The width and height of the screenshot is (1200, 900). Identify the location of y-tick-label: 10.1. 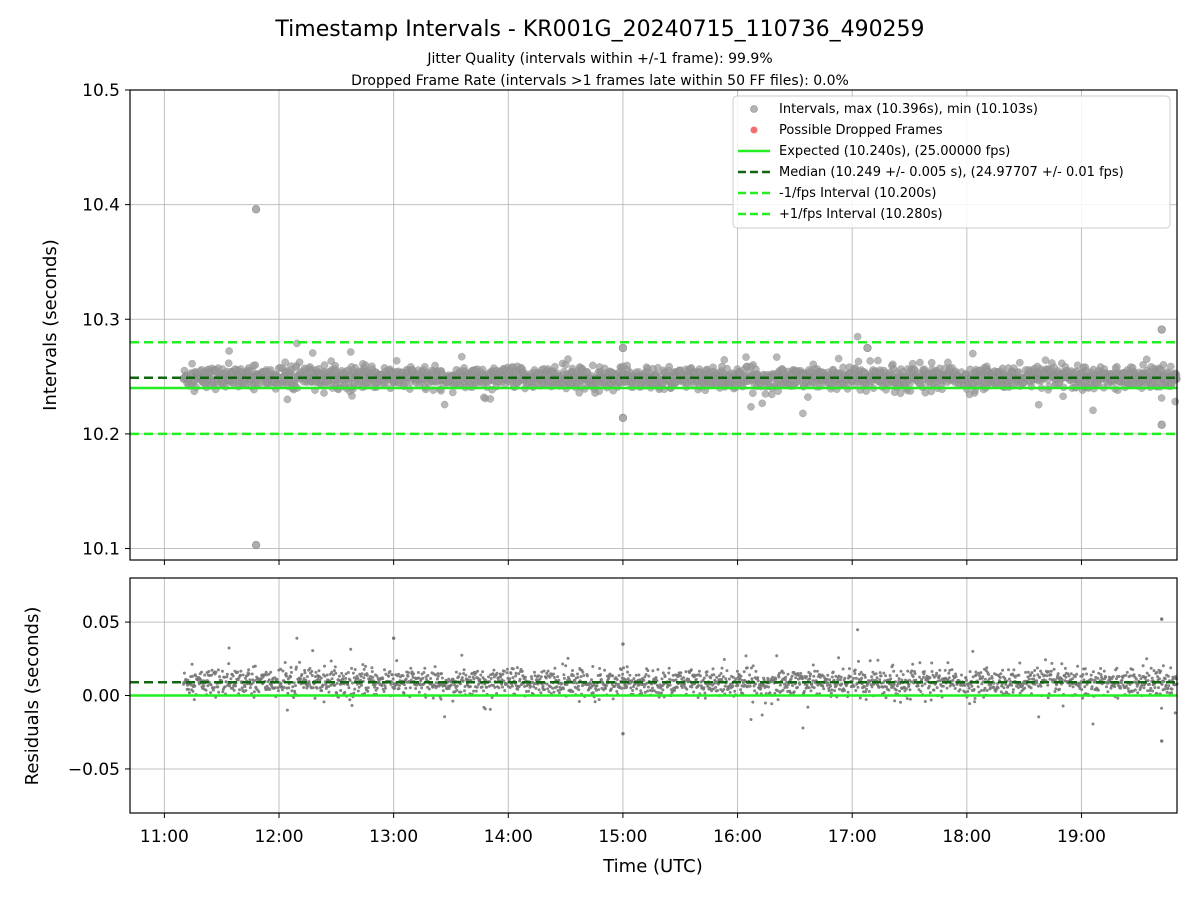
(101, 550).